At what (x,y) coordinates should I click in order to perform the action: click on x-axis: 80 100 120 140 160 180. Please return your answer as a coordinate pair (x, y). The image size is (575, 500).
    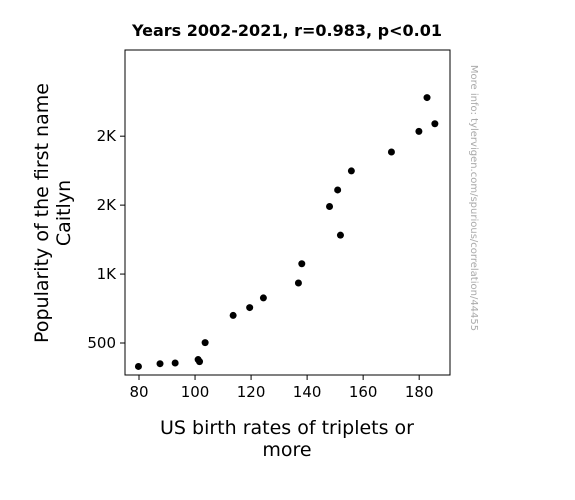
    Looking at the image, I should click on (281, 388).